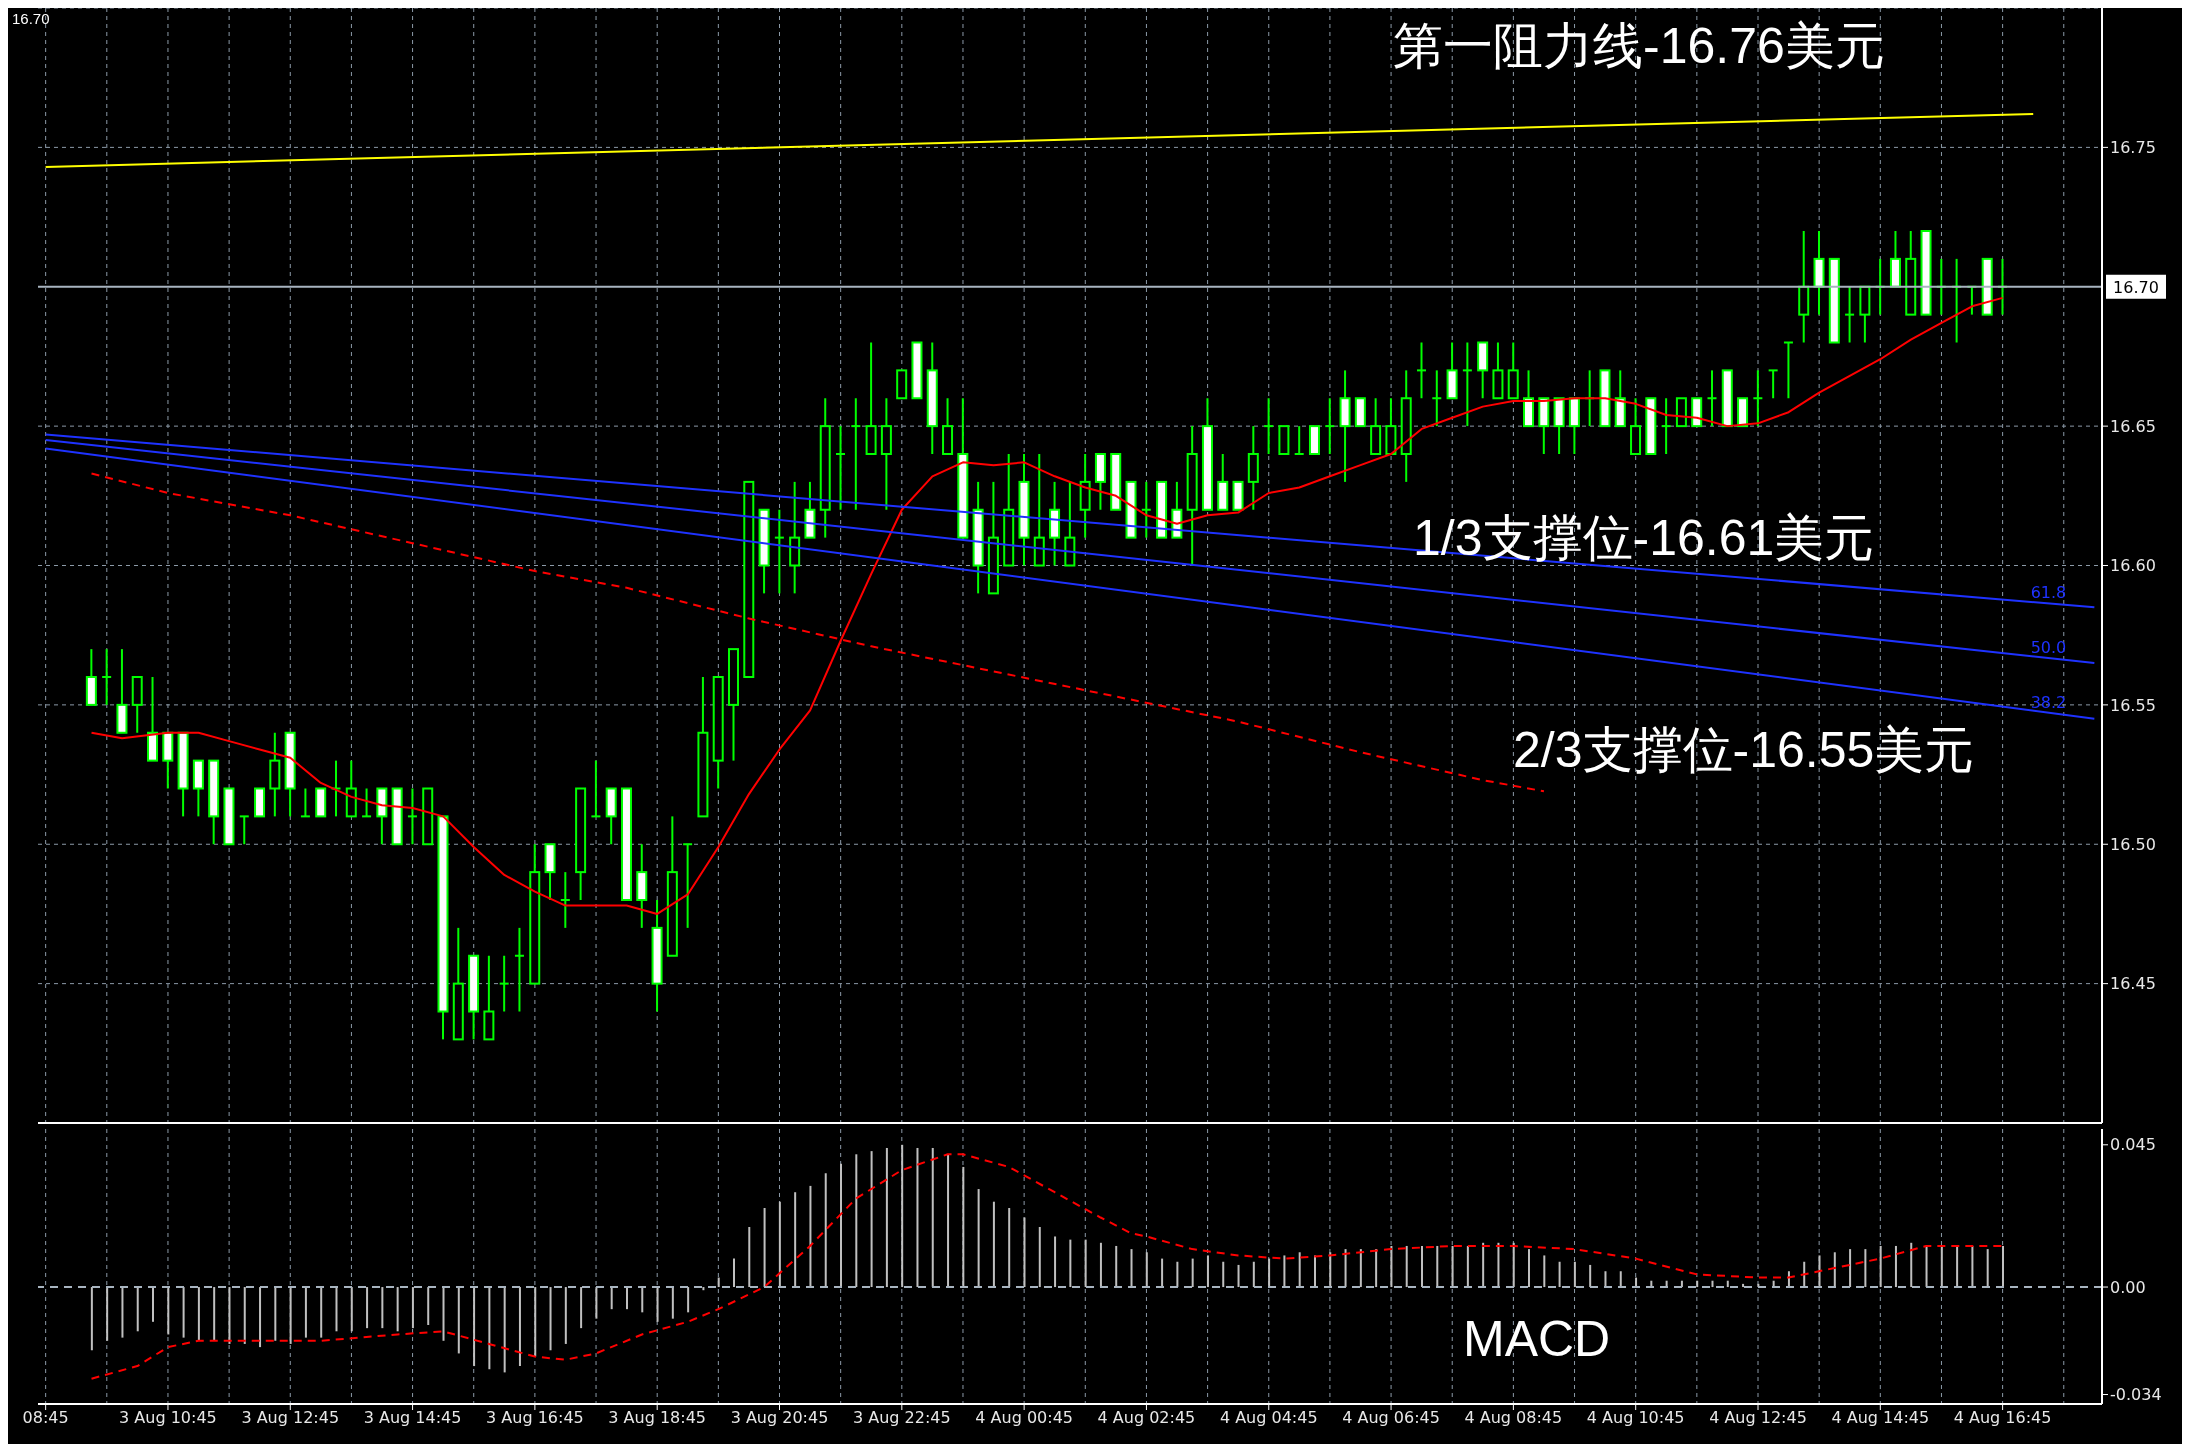 The width and height of the screenshot is (2190, 1444). Describe the element at coordinates (31, 19) in the screenshot. I see `annotation: 16.70` at that location.